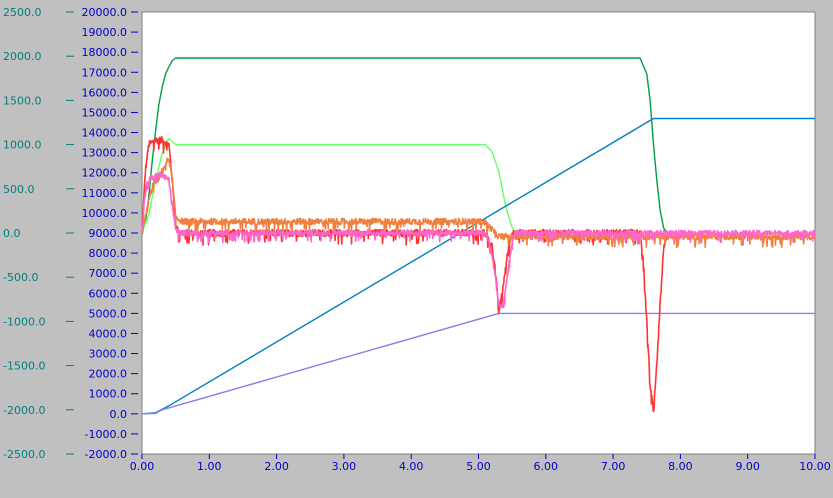  Describe the element at coordinates (24, 321) in the screenshot. I see `y-left-tick-label: -1000.0` at that location.